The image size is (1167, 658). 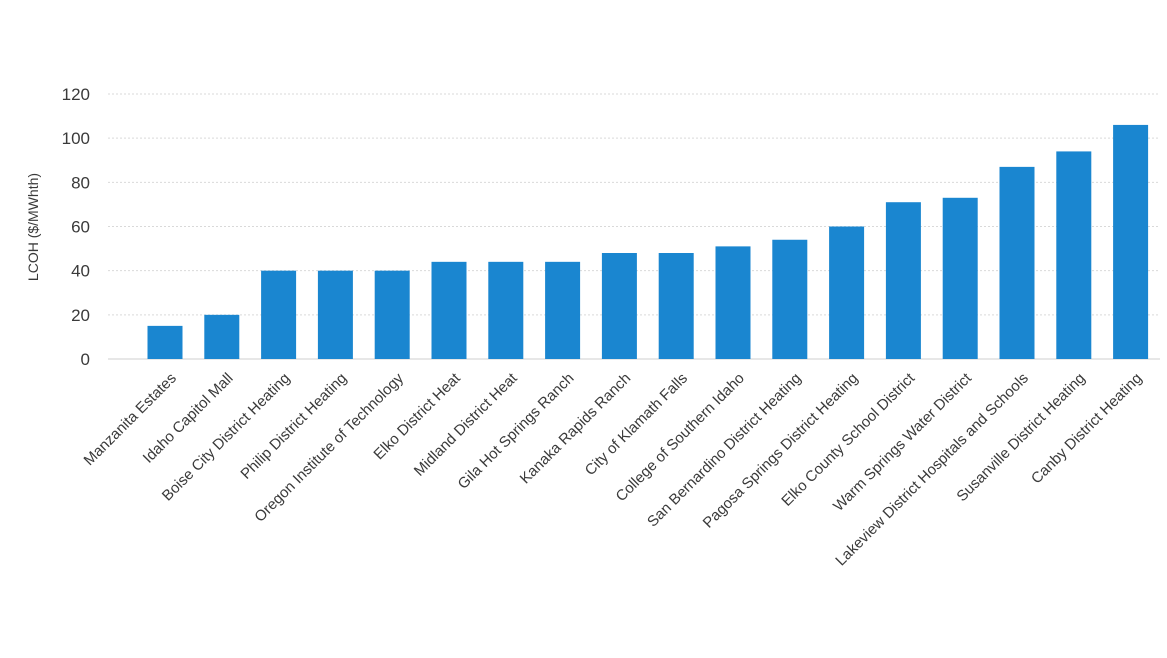 I want to click on y-tick-label: 80, so click(x=80, y=182).